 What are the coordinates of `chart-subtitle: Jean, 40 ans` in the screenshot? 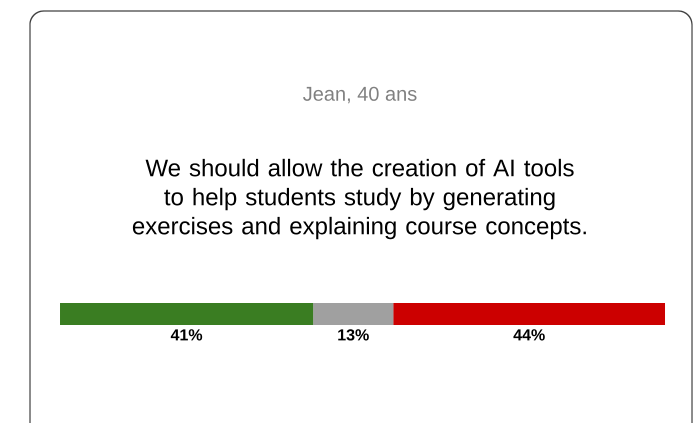 It's located at (360, 95).